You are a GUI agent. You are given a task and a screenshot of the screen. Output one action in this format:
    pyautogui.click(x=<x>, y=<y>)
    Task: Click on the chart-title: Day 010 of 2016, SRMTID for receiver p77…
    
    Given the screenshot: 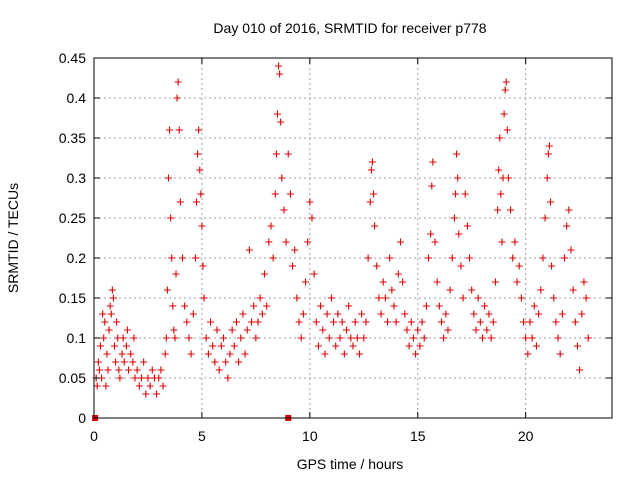 What is the action you would take?
    pyautogui.click(x=349, y=28)
    